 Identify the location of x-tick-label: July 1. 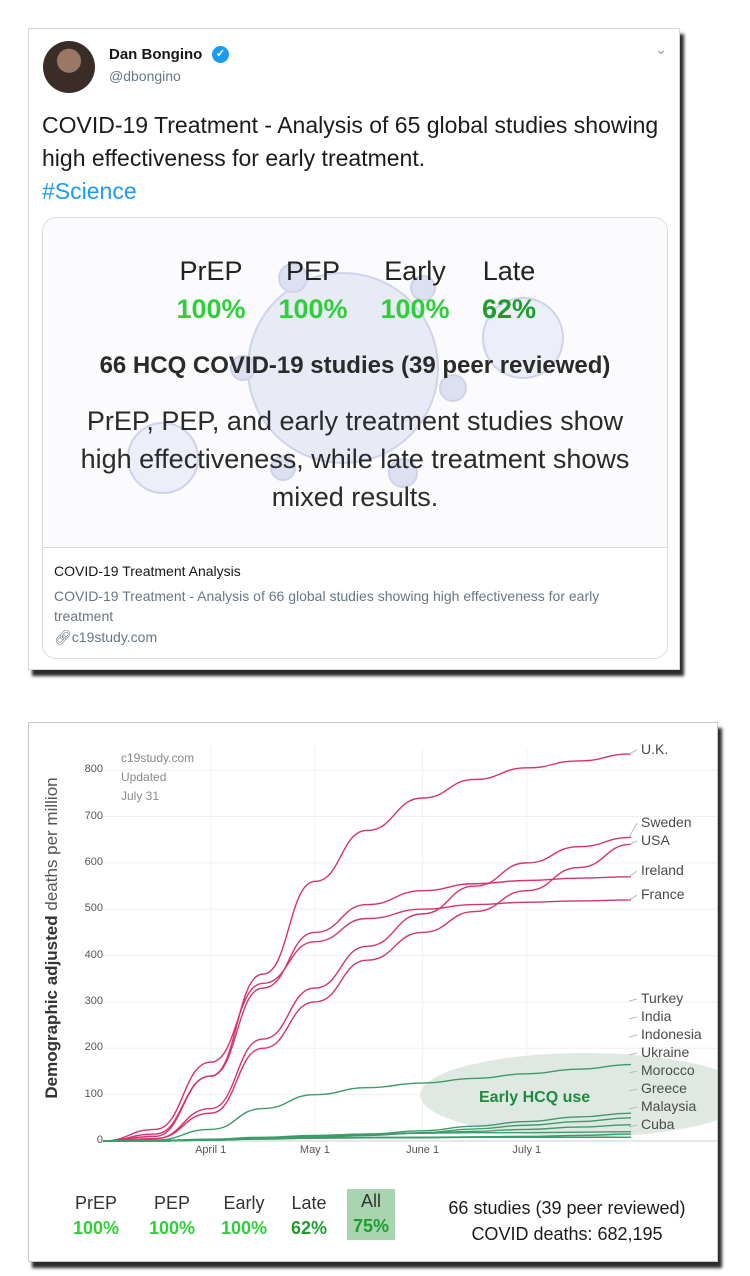
(527, 1150).